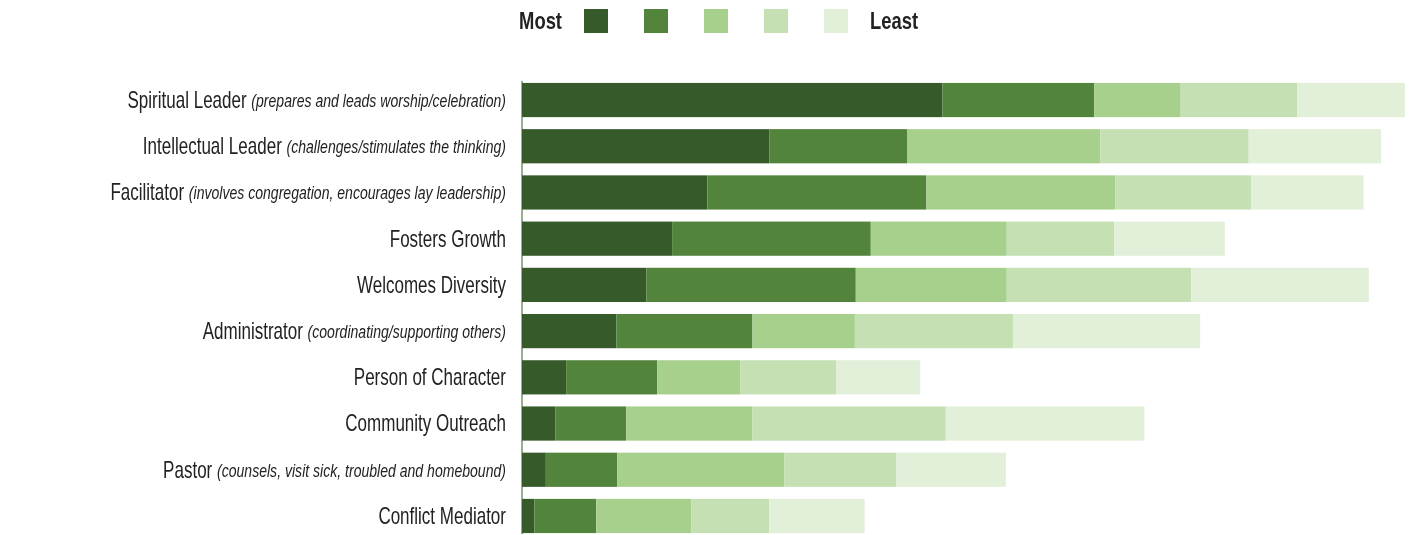  What do you see at coordinates (308, 192) in the screenshot?
I see `y-tick-label: Facilitator (involves congregation, encourages lay leadership)` at bounding box center [308, 192].